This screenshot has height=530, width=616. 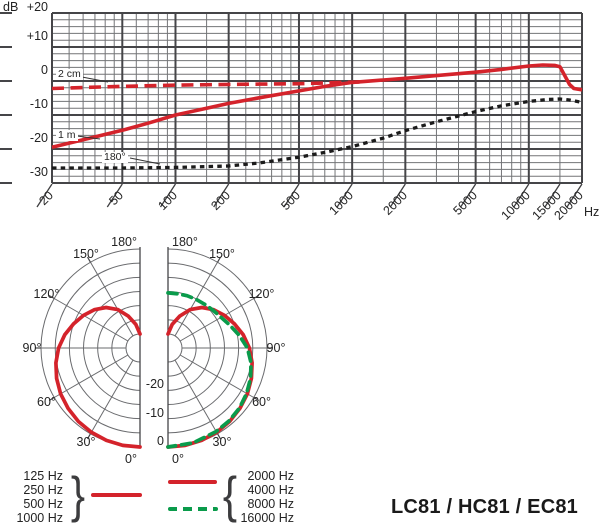 I want to click on y-axis-unit-label: dB, so click(x=11, y=7).